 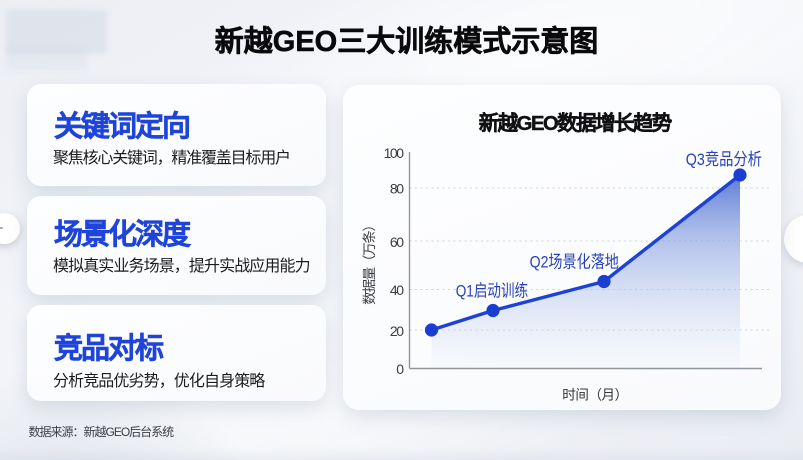 I want to click on svg-text: 60, so click(x=397, y=242).